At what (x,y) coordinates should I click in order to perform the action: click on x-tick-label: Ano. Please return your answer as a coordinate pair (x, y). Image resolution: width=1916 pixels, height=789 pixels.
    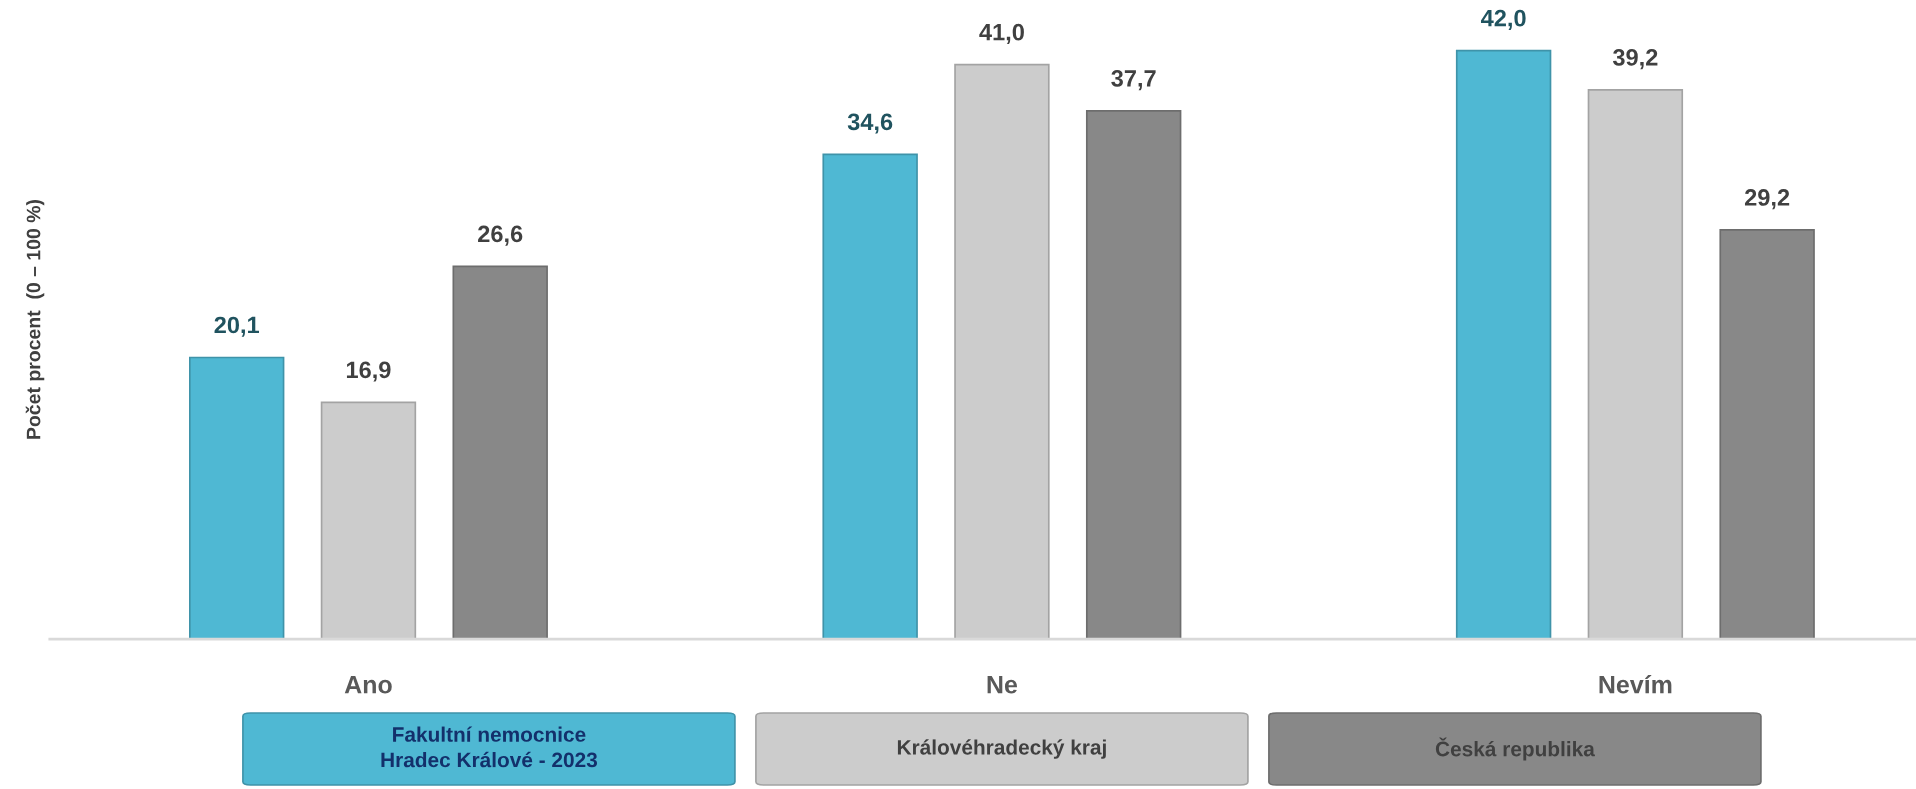
    Looking at the image, I should click on (368, 685).